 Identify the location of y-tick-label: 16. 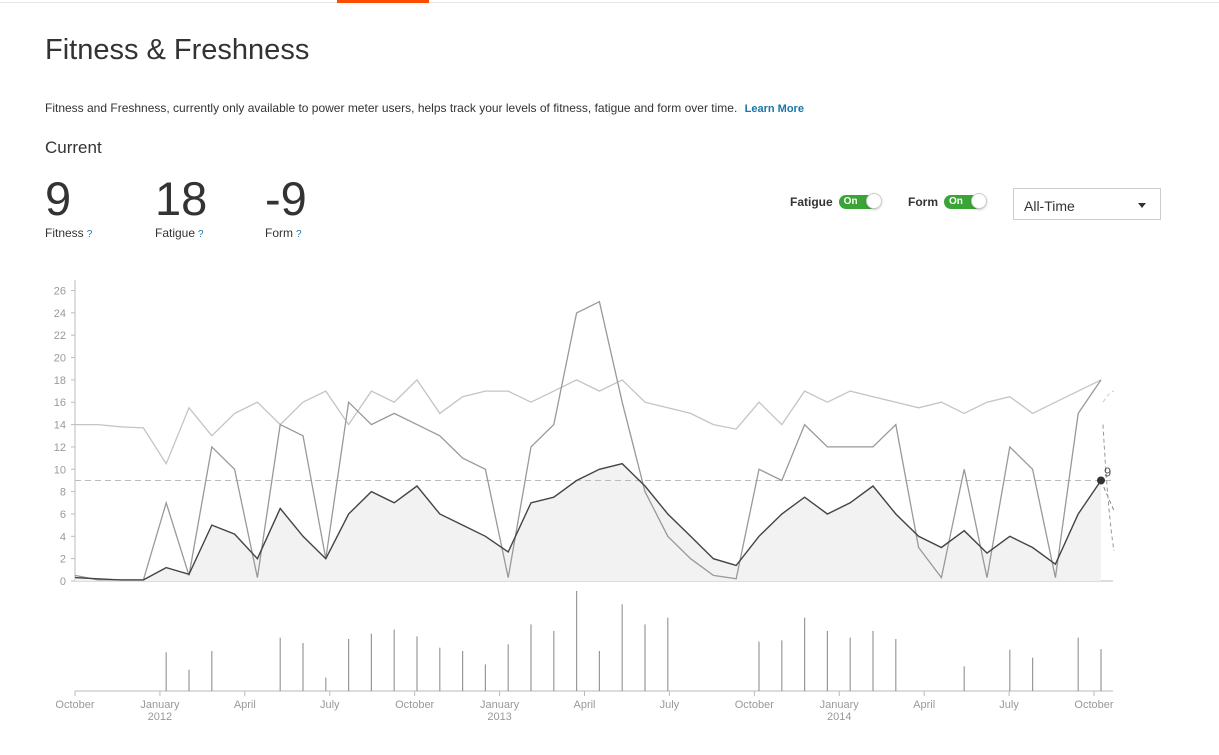
(60, 403).